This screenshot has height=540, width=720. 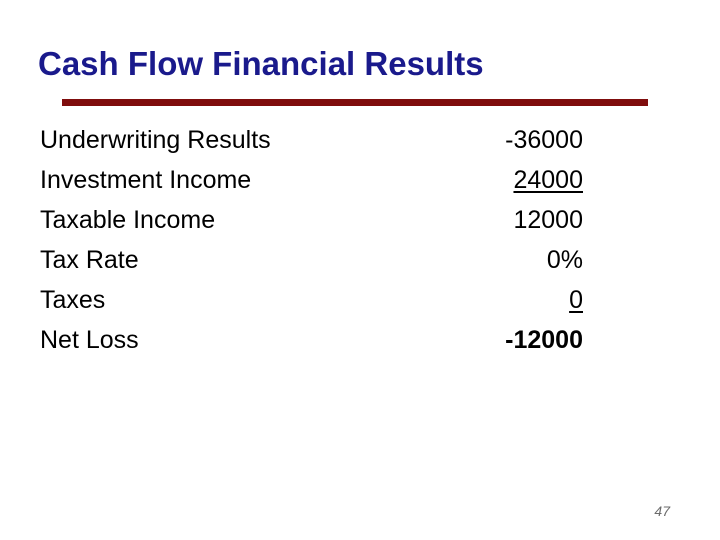 What do you see at coordinates (564, 260) in the screenshot?
I see `row-value: 0%` at bounding box center [564, 260].